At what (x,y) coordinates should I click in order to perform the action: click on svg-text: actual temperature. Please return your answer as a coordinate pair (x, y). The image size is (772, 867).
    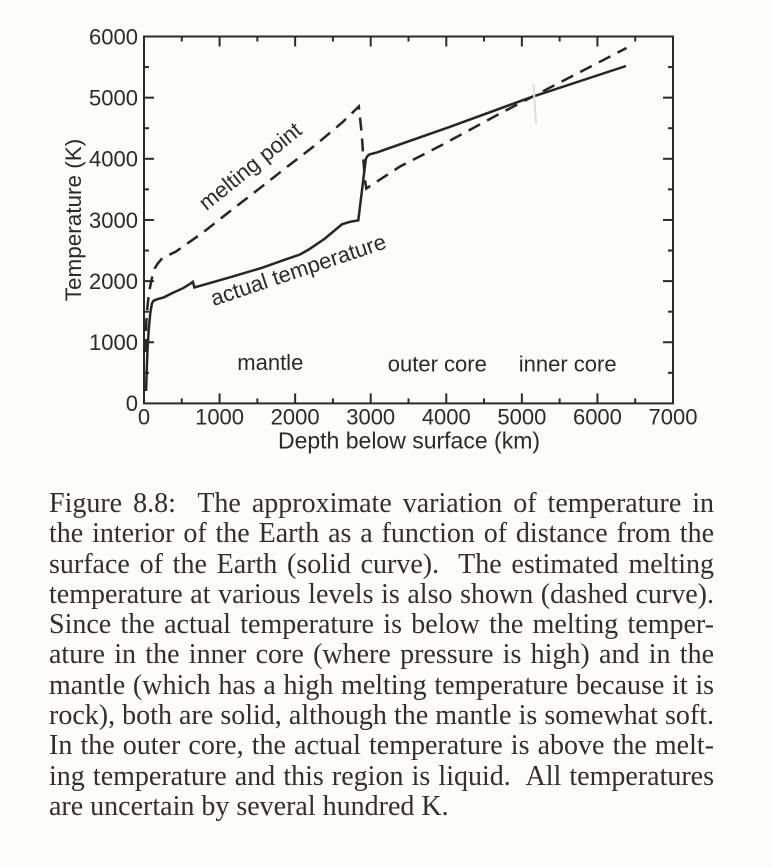
    Looking at the image, I should click on (298, 270).